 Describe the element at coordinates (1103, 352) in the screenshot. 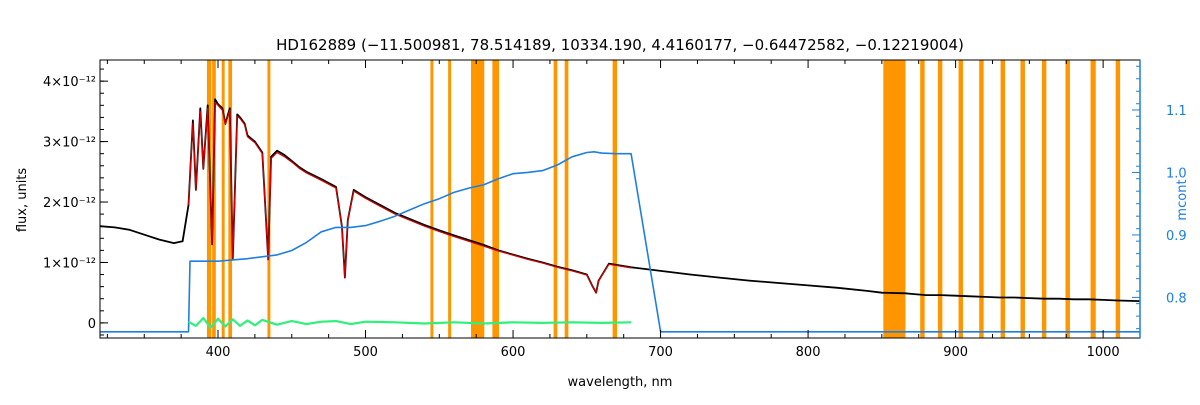

I see `x-tick-label: 1000` at that location.